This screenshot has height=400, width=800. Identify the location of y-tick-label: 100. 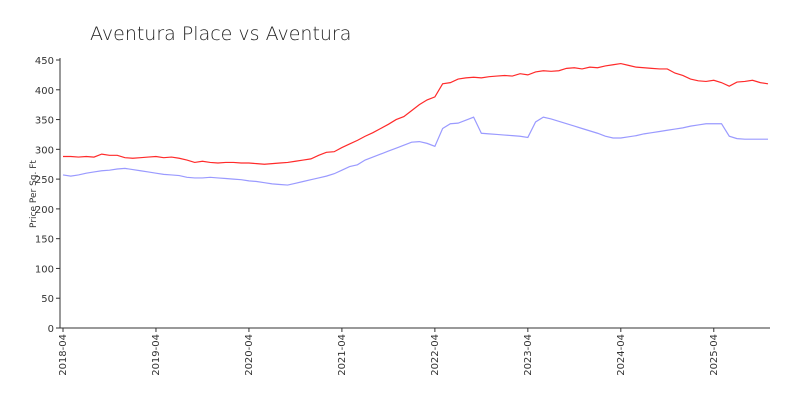
(44, 269).